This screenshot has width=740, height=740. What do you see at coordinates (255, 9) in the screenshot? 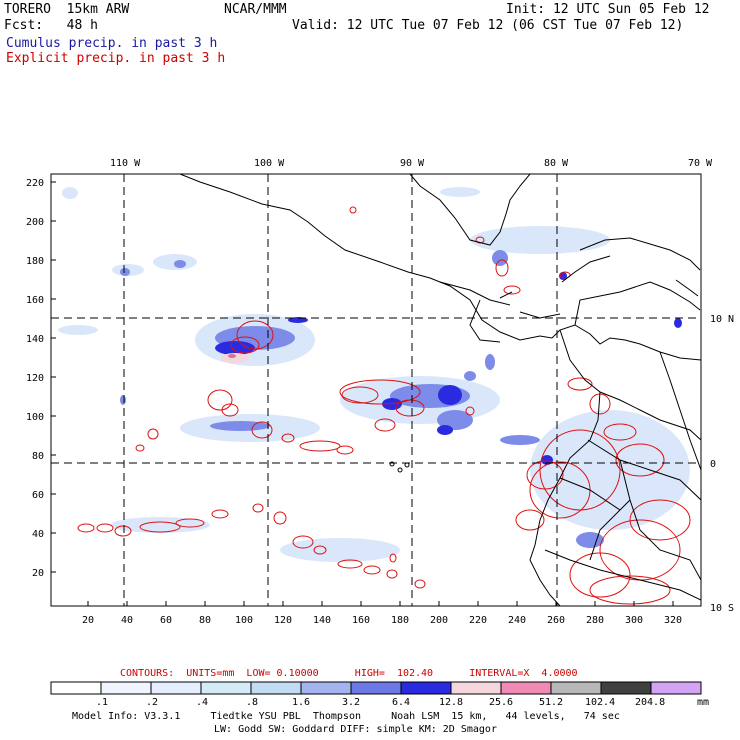
I see `center-name: NCAR/MMM` at bounding box center [255, 9].